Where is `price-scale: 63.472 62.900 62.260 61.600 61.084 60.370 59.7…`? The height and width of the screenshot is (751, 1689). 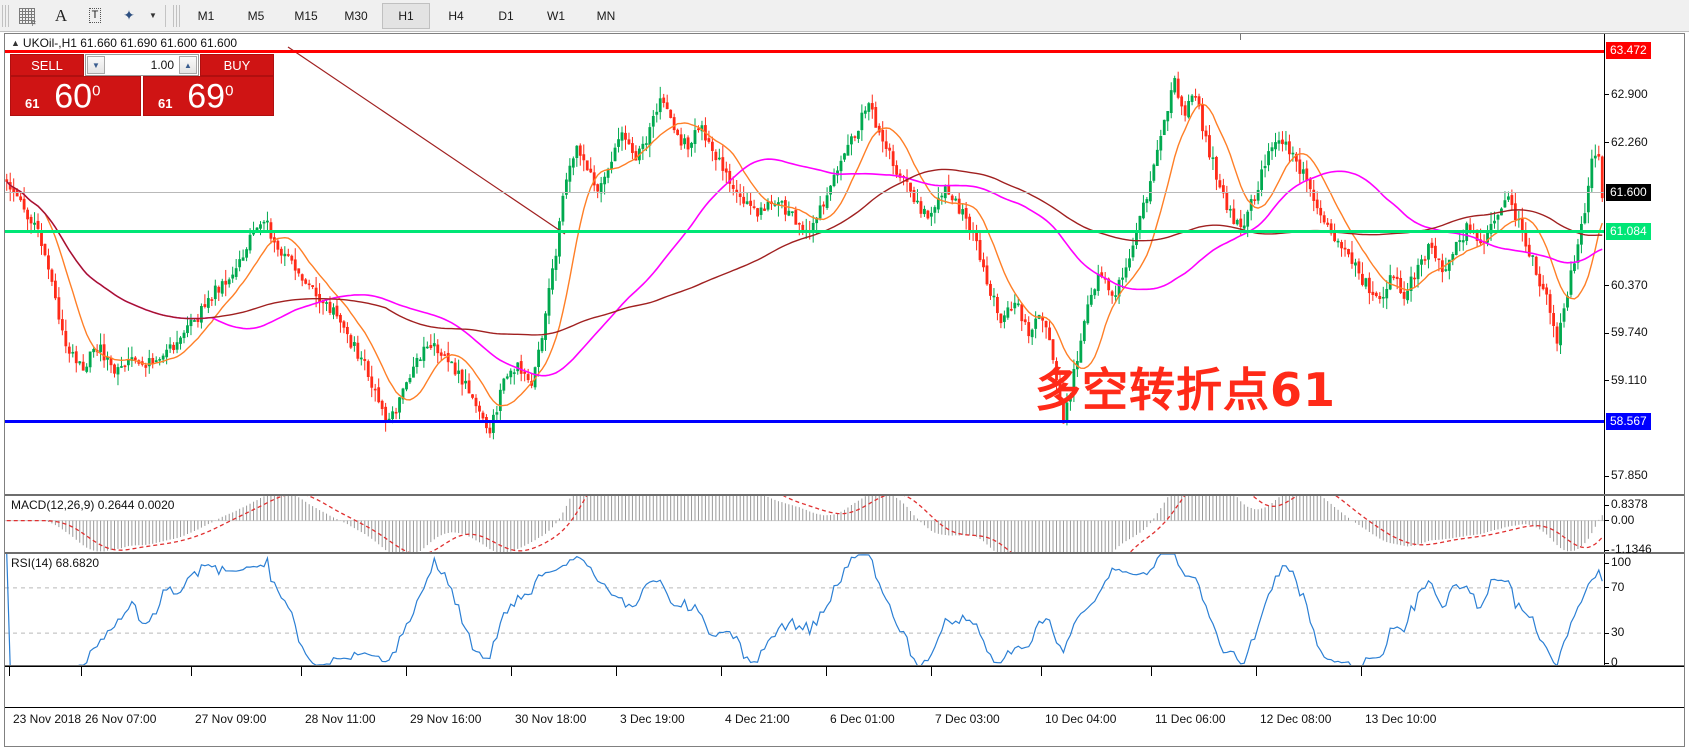
price-scale: 63.472 62.900 62.260 61.600 61.084 60.370 59.7… is located at coordinates (1644, 264).